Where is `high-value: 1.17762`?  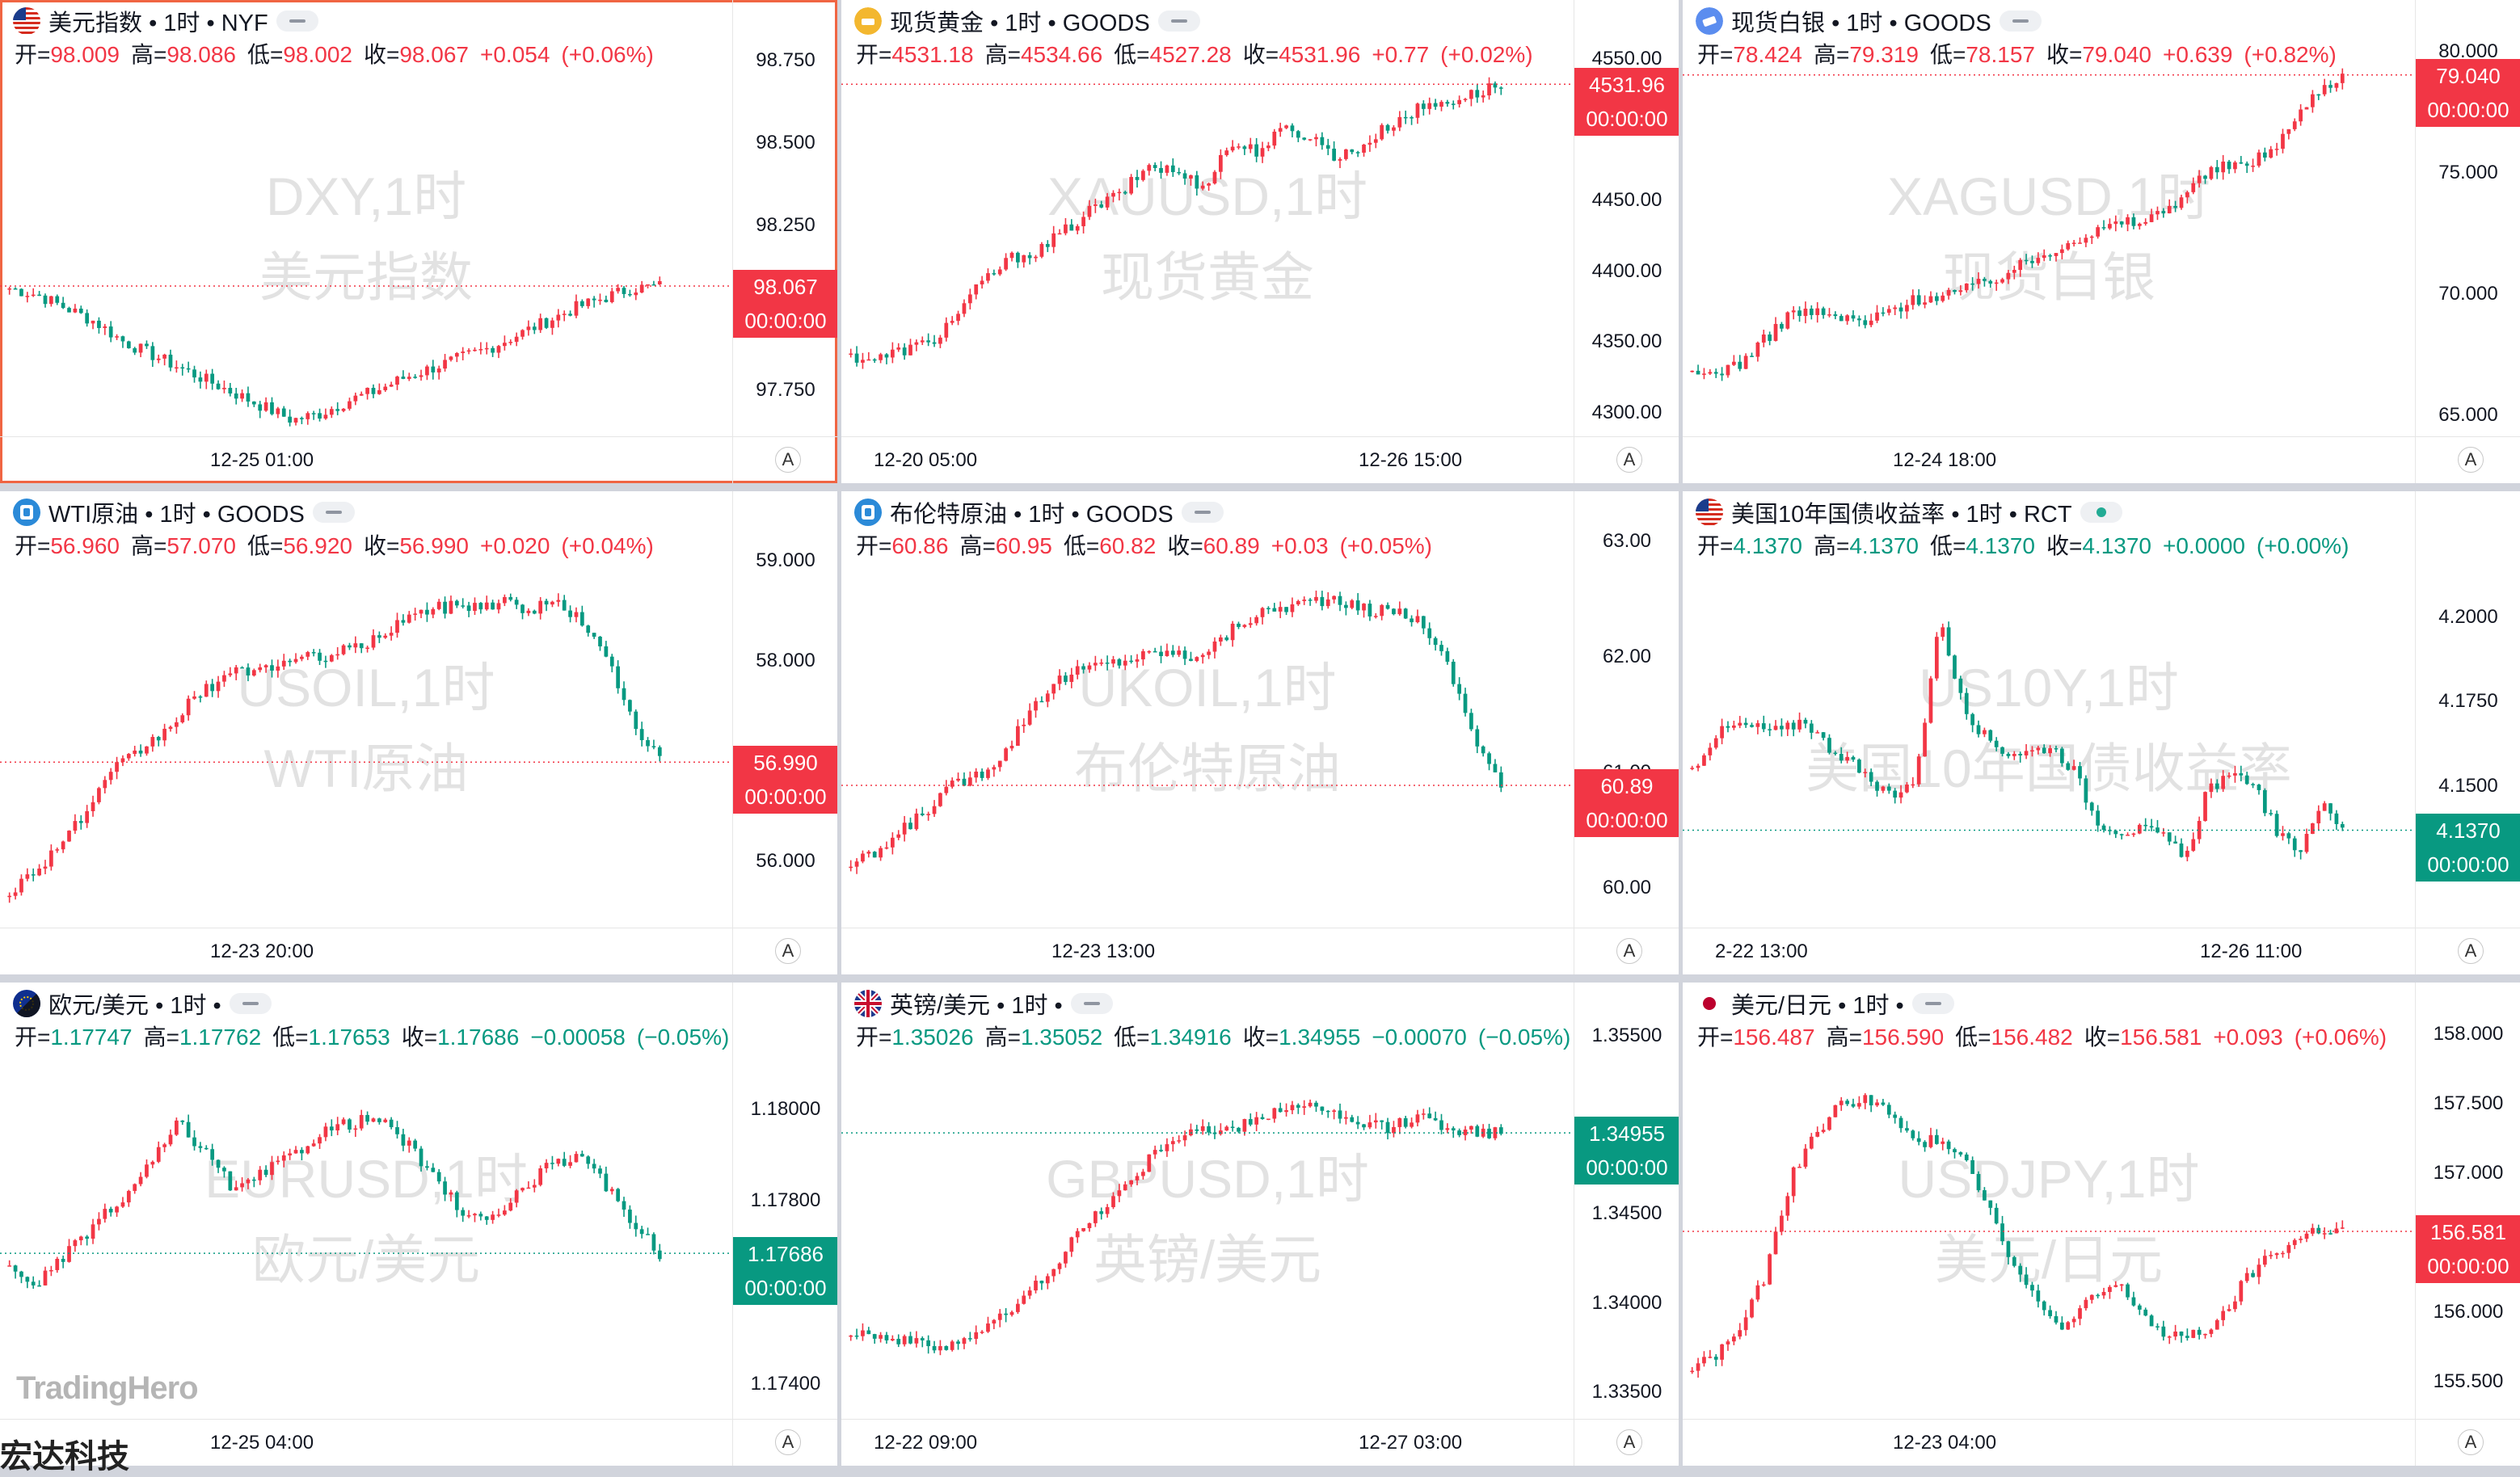 high-value: 1.17762 is located at coordinates (220, 1037).